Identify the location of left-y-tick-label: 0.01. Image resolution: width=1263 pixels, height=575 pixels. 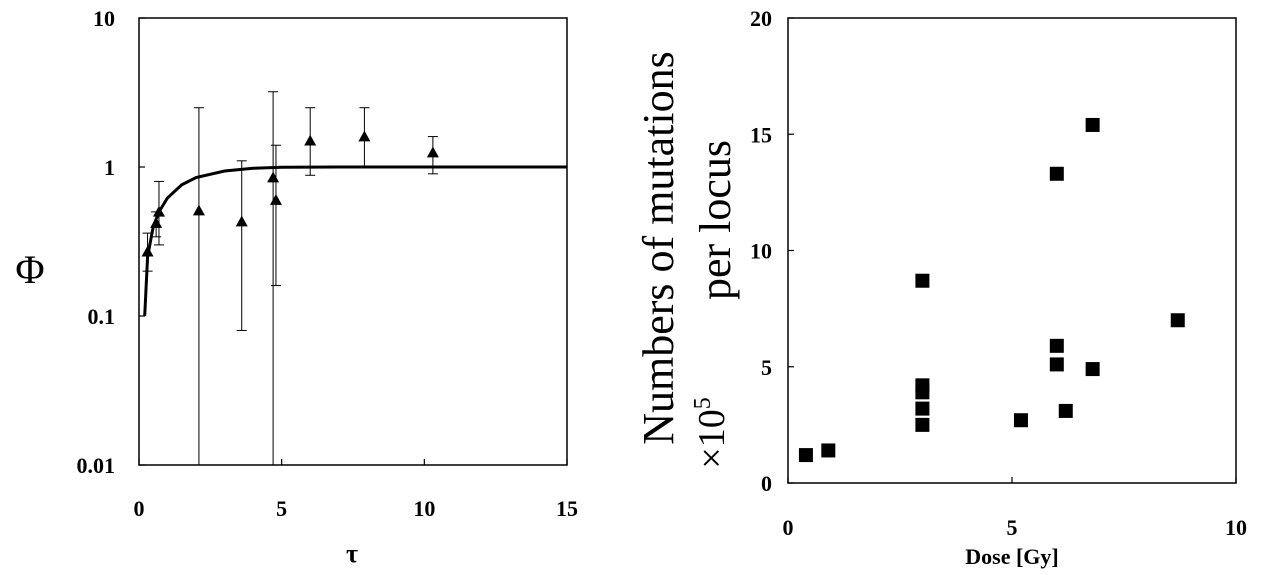
(96, 465).